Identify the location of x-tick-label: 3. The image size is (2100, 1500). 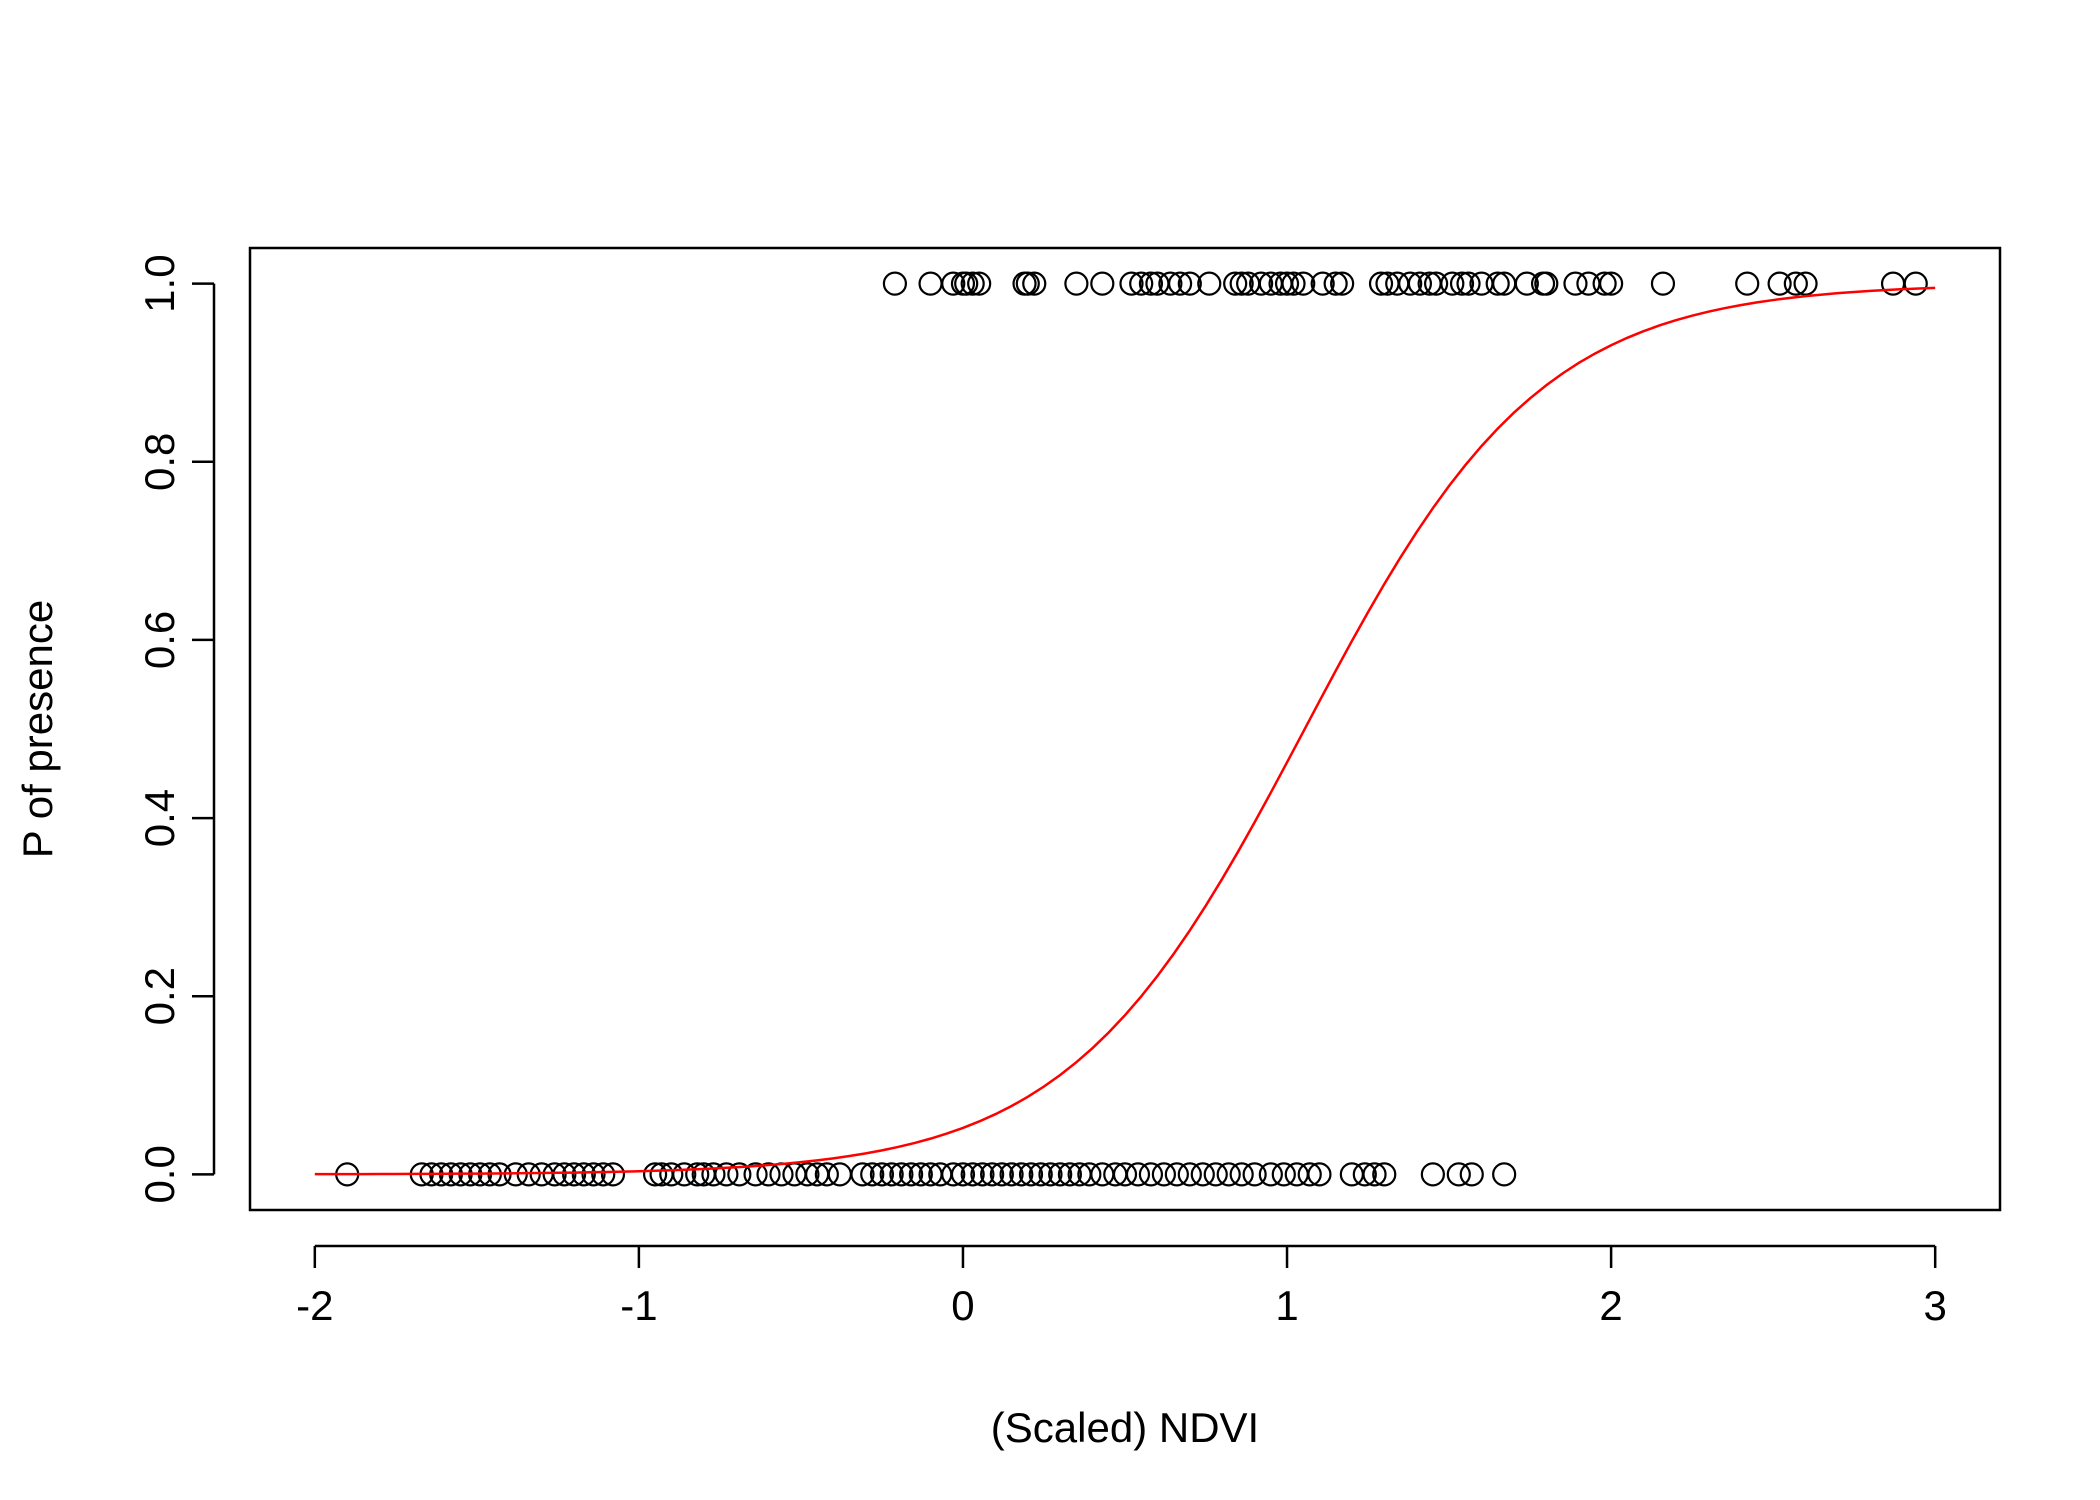
(1935, 1305).